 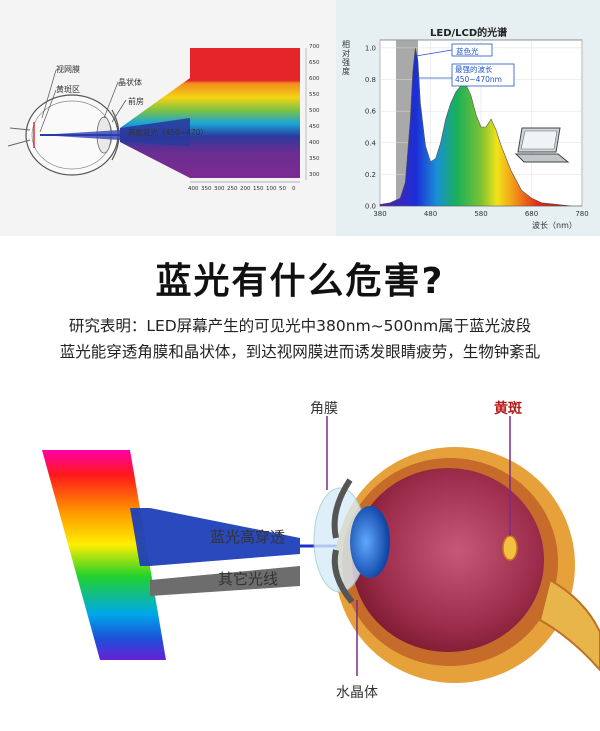 I want to click on optic-nerve, so click(x=569, y=625).